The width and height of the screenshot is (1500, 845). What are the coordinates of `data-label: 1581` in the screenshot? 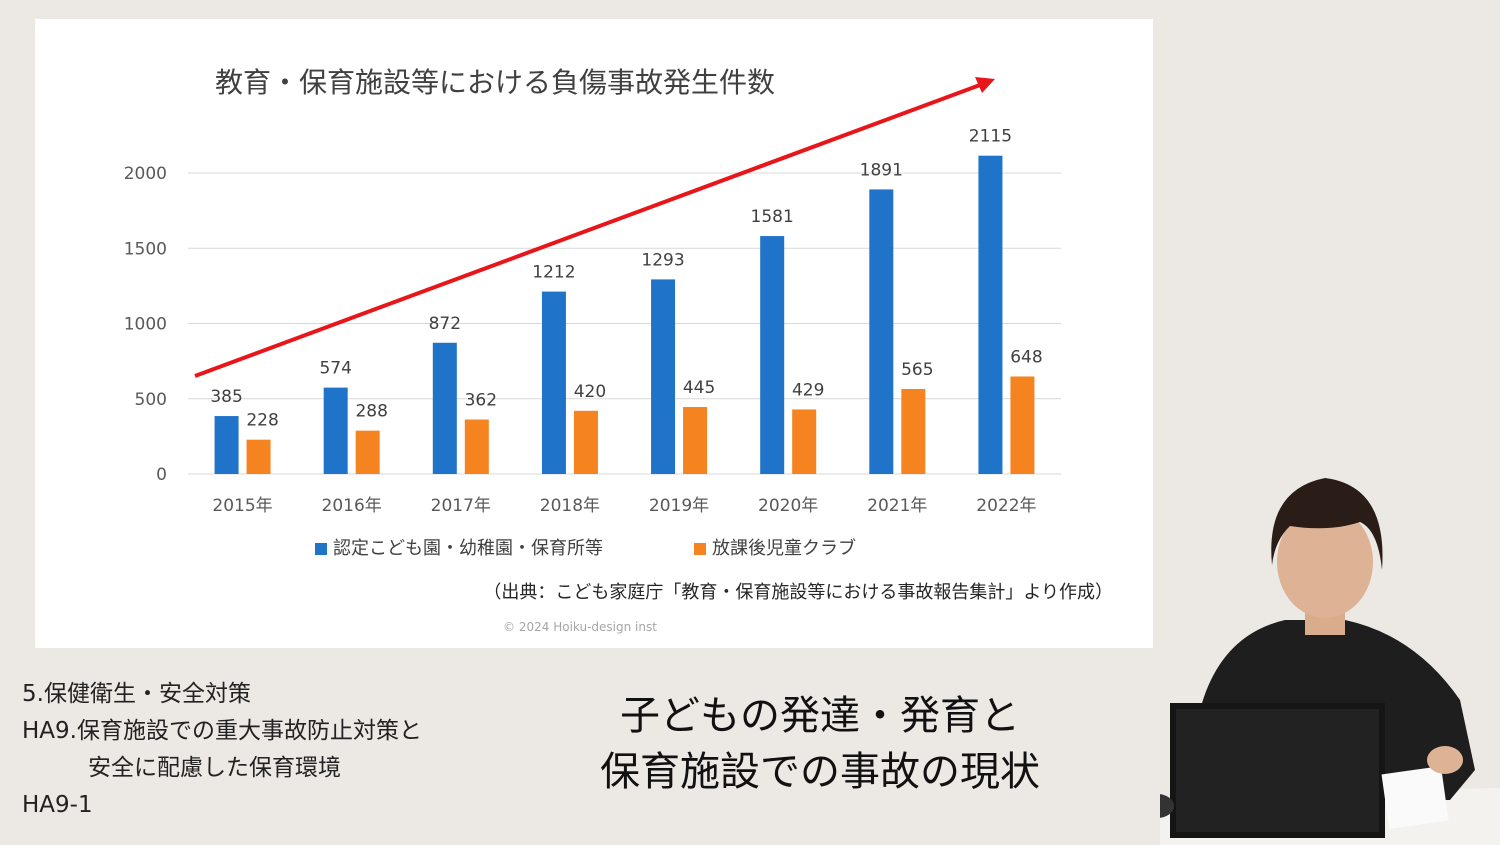 It's located at (772, 217).